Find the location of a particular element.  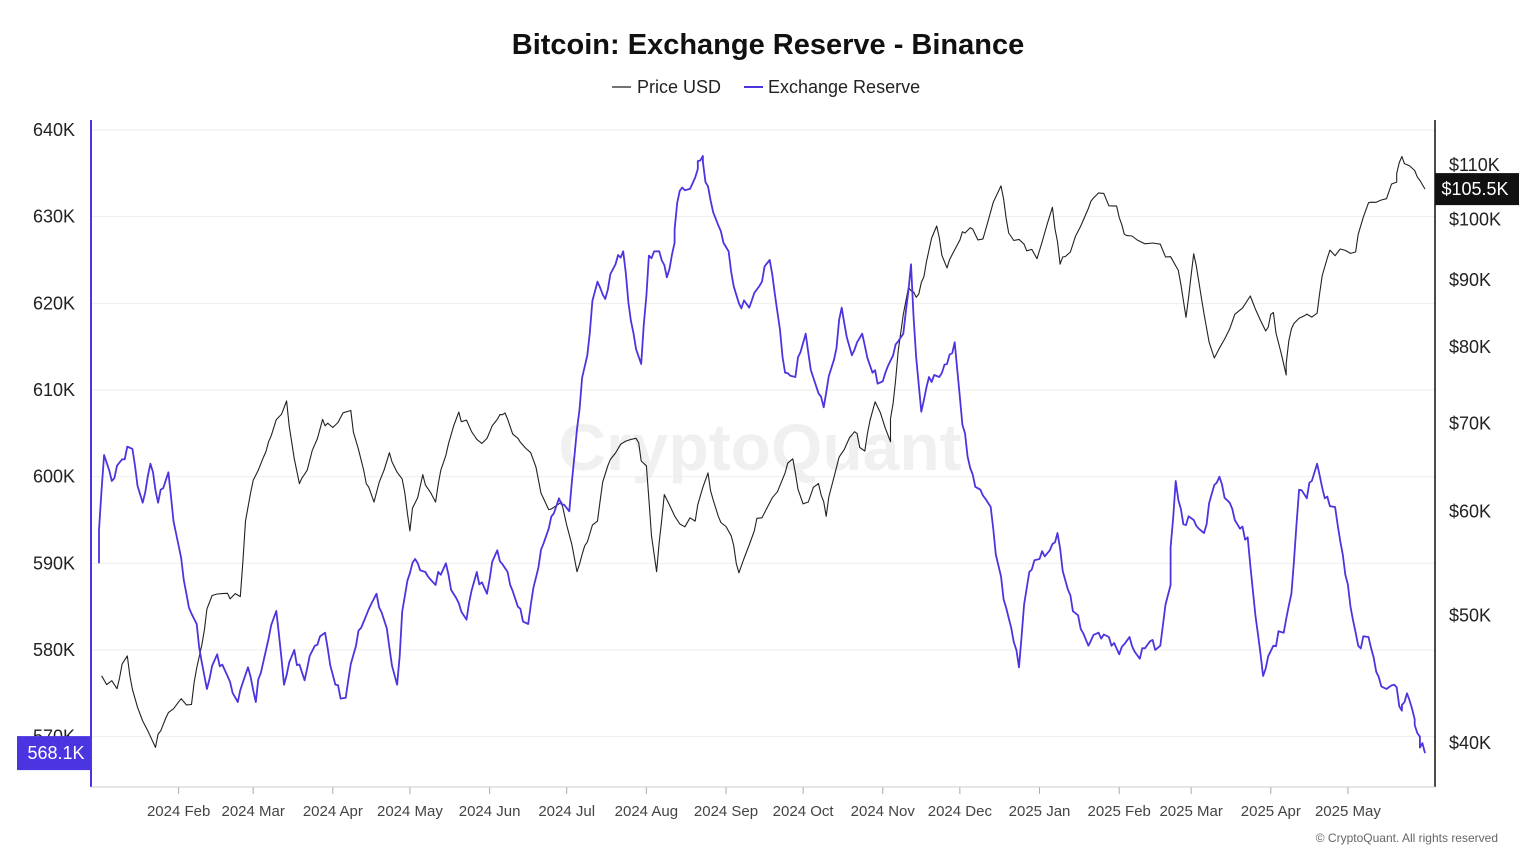

x-tick-label: 2025 May is located at coordinates (1348, 811).